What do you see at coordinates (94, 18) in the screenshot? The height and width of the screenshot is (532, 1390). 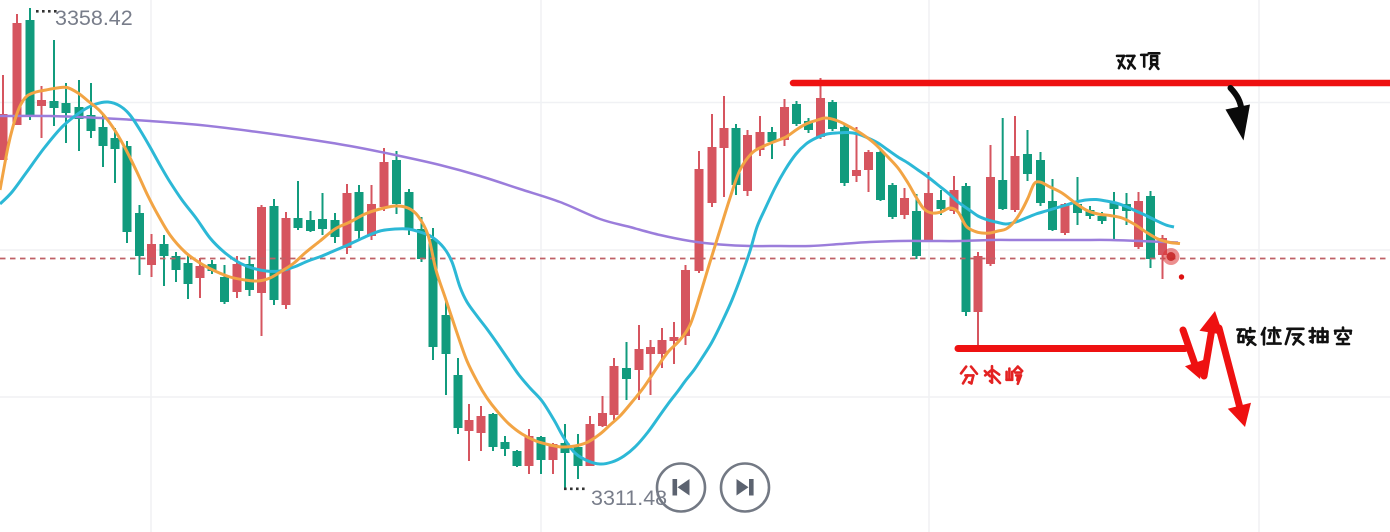 I see `svg-text: 3358.42` at bounding box center [94, 18].